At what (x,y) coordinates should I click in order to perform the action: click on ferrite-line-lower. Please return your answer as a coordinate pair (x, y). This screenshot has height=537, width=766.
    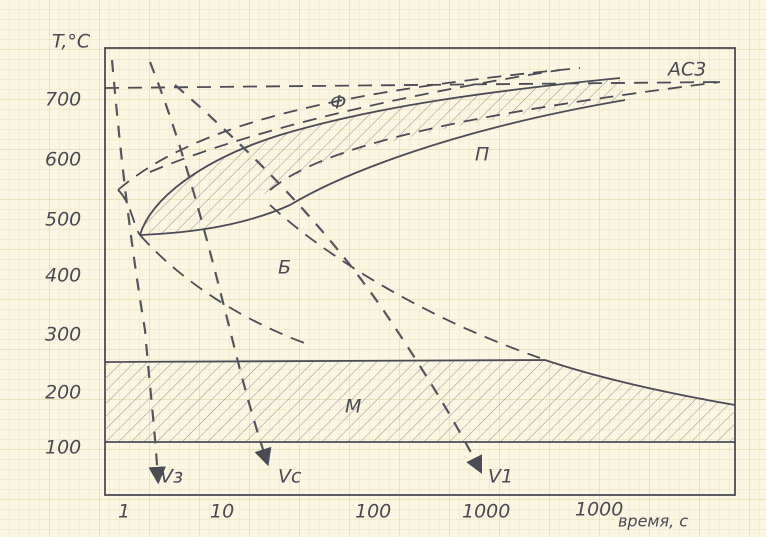
    Looking at the image, I should click on (129, 212).